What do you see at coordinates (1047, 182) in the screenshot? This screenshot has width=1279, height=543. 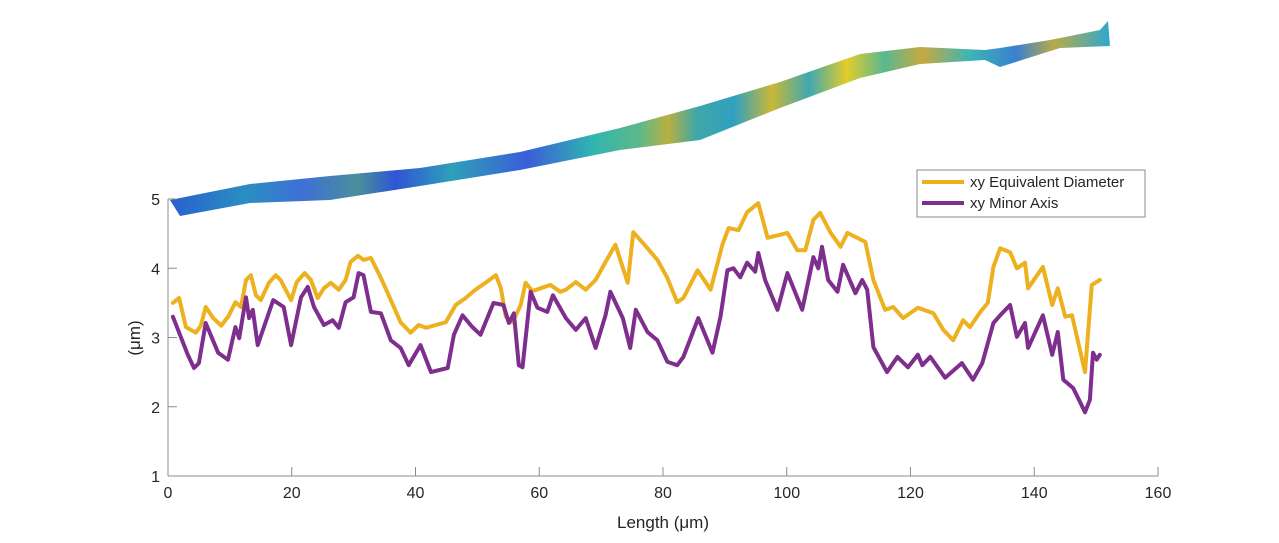 I see `legend-label-equivalent-diameter: xy Equivalent Diameter` at bounding box center [1047, 182].